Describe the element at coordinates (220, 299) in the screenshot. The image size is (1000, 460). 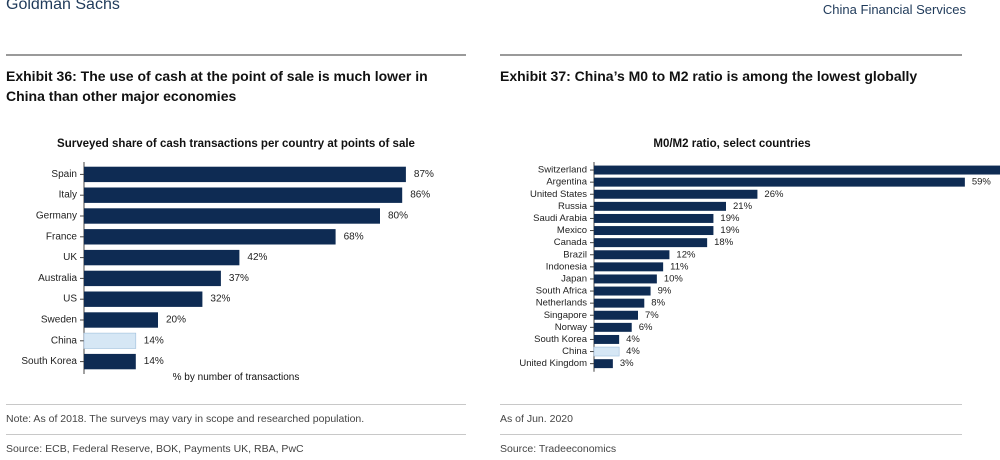
I see `value-label: 32%` at that location.